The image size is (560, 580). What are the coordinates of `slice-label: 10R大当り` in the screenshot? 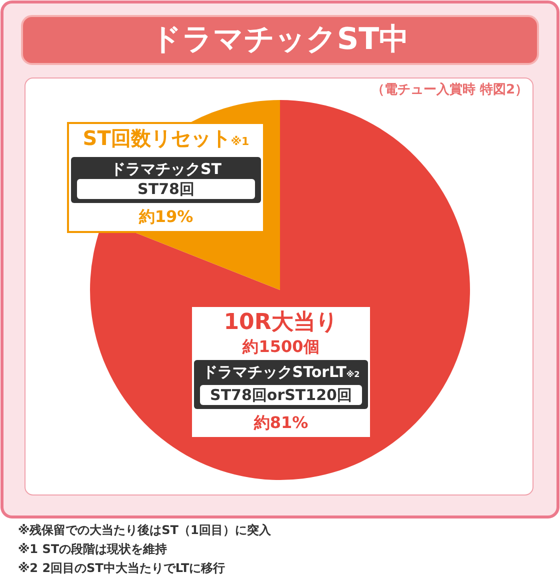 It's located at (281, 322).